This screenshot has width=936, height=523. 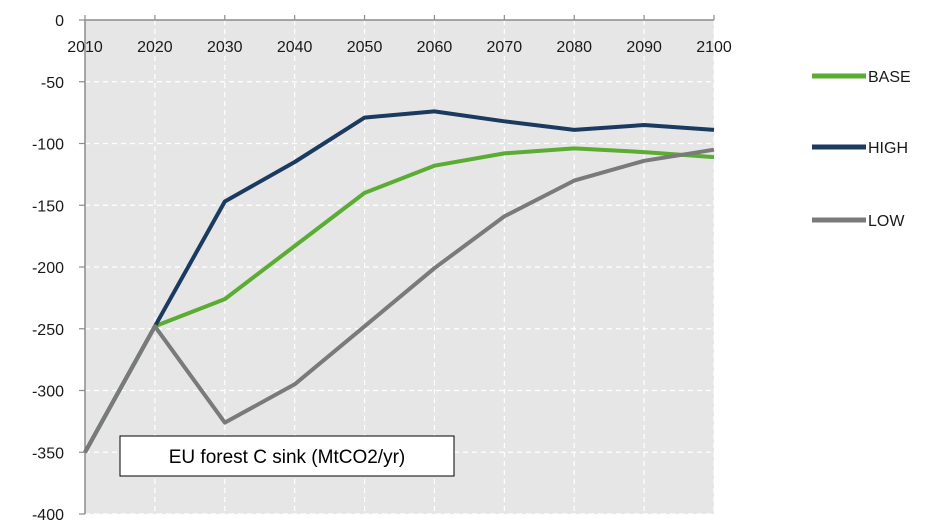 I want to click on y-tick-label: -200, so click(x=48, y=268).